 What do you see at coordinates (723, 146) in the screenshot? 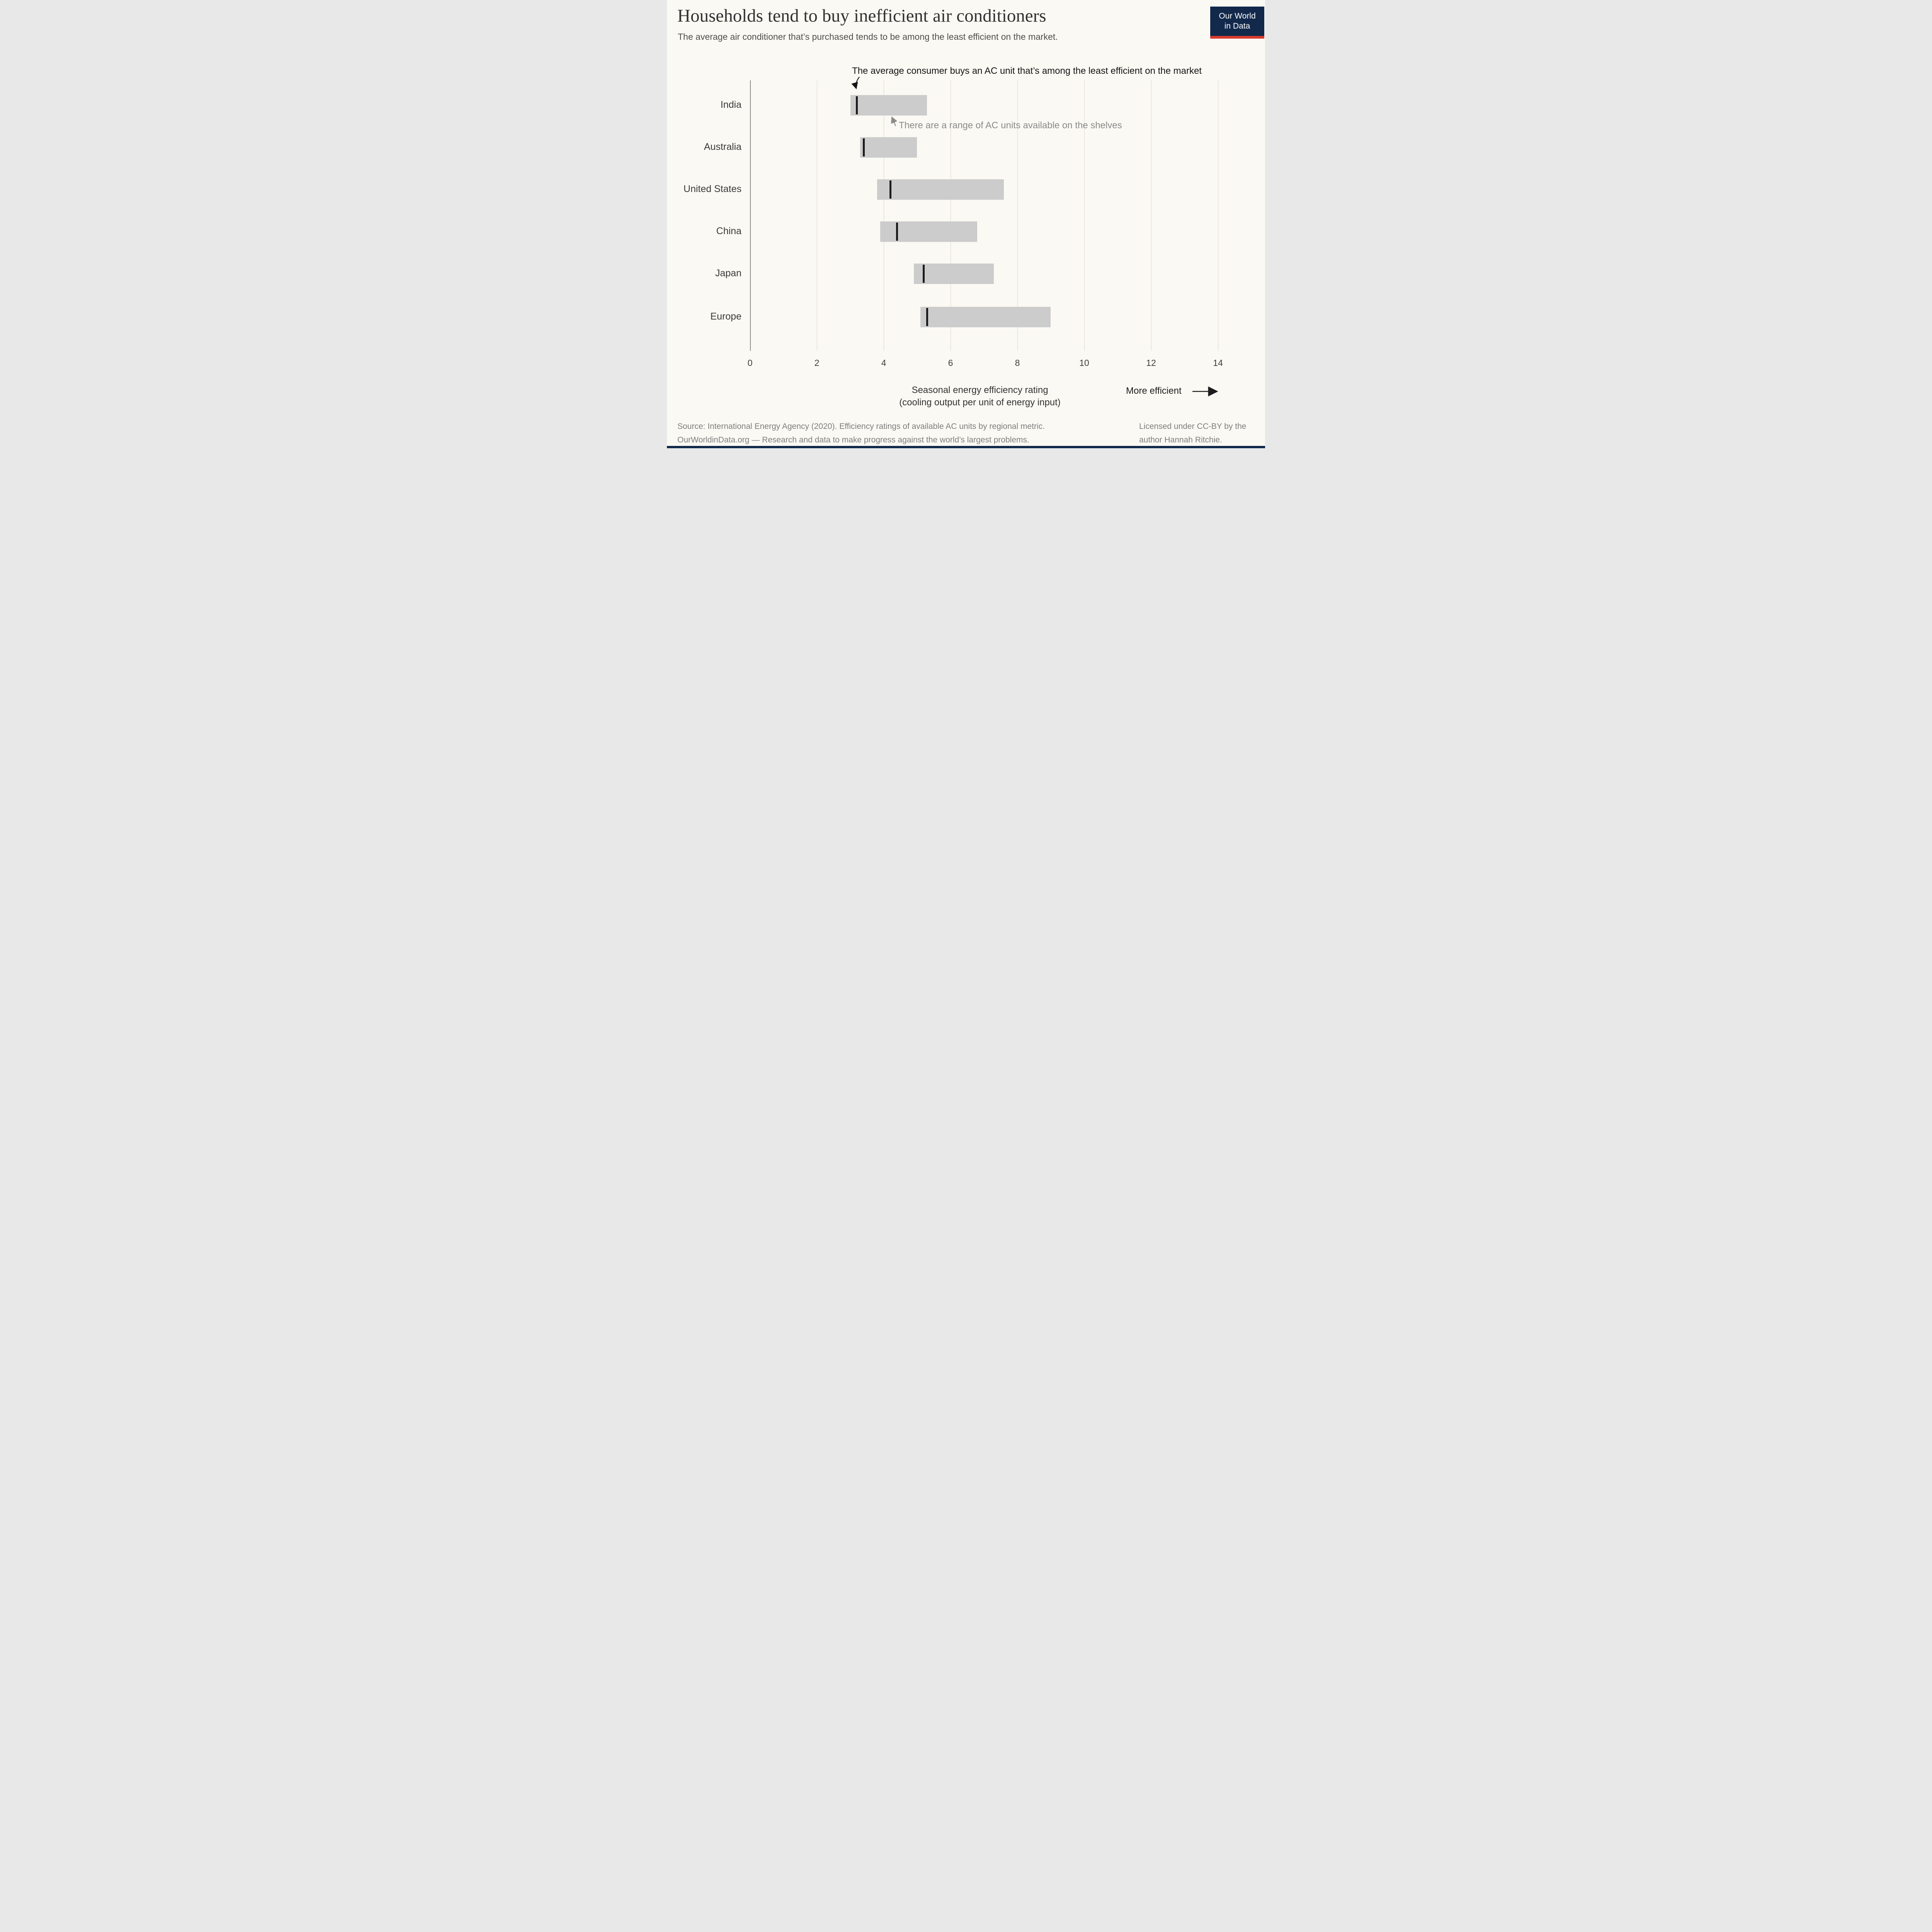
I see `row-label-australia: Australia` at bounding box center [723, 146].